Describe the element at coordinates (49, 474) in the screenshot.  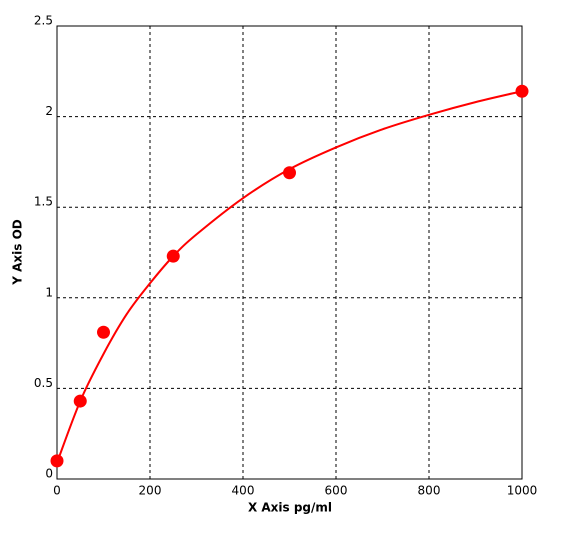
I see `y-tick-label: 0` at that location.